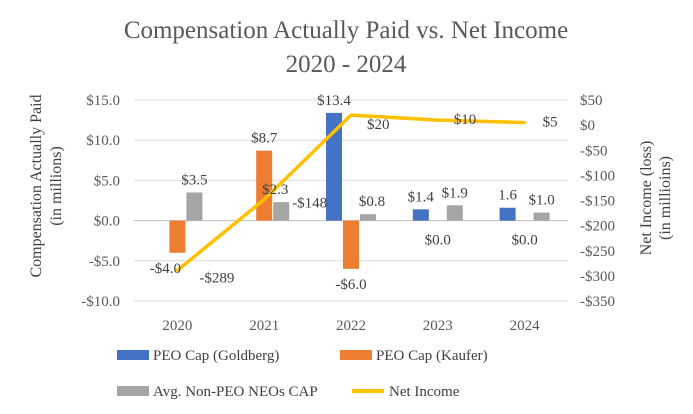  I want to click on y-tick-label: $5.0, so click(107, 181).